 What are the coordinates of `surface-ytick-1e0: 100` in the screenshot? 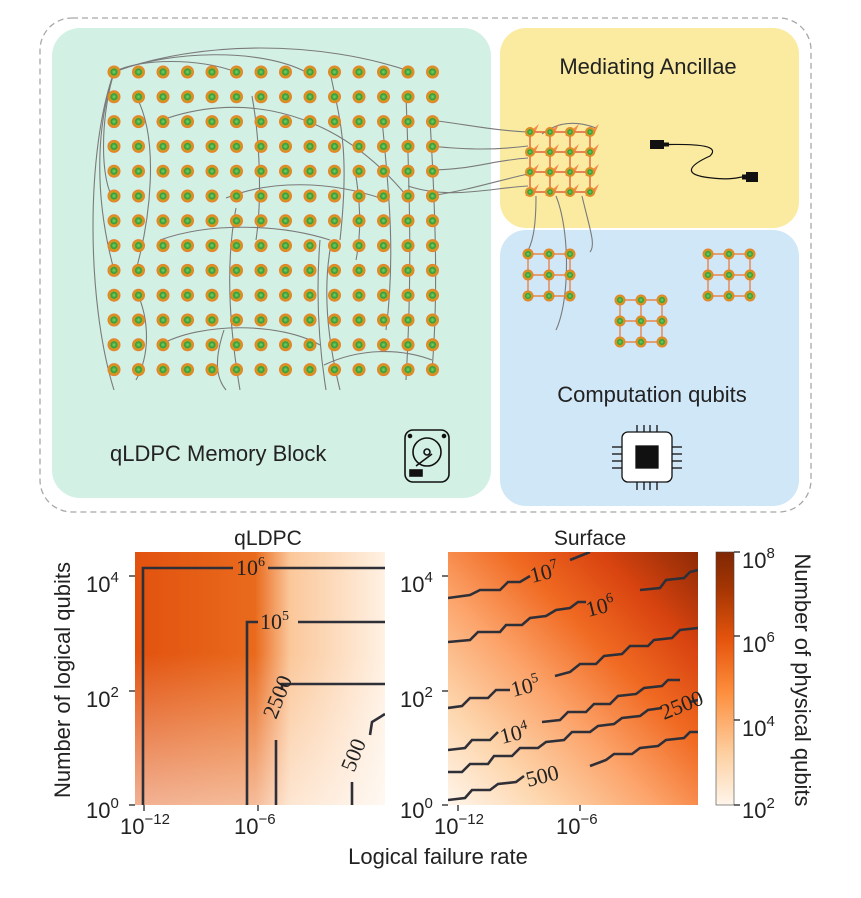 It's located at (416, 809).